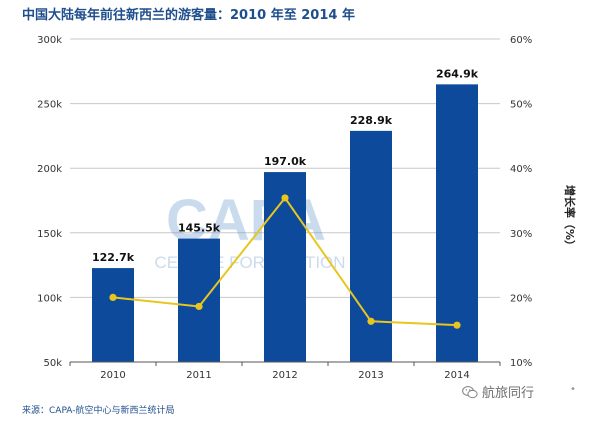  I want to click on y-right-tick-label: 10%, so click(521, 363).